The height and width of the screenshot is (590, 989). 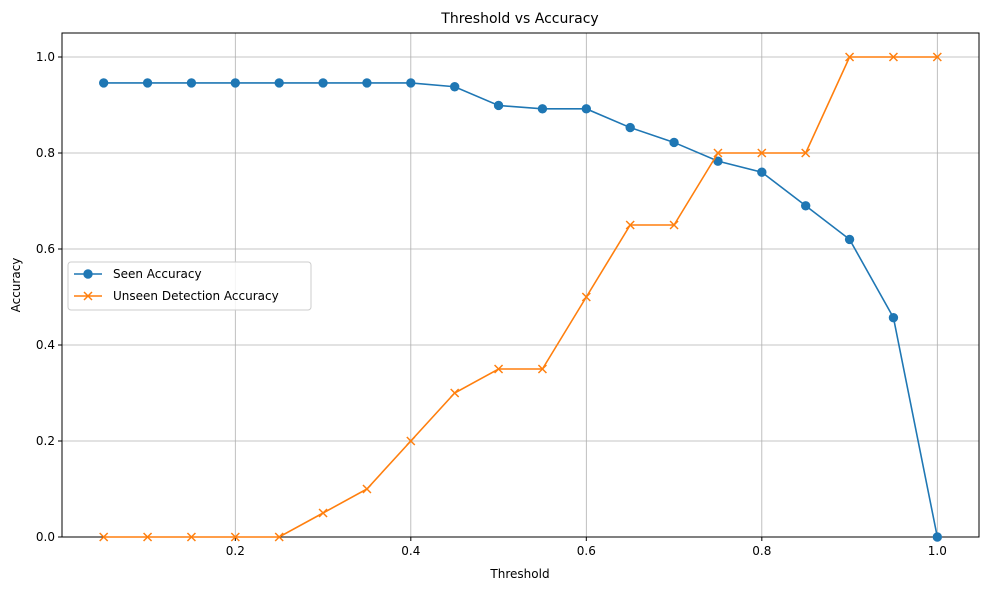 I want to click on legend: Seen Accuracy Unseen Detection Accuracy, so click(x=189, y=286).